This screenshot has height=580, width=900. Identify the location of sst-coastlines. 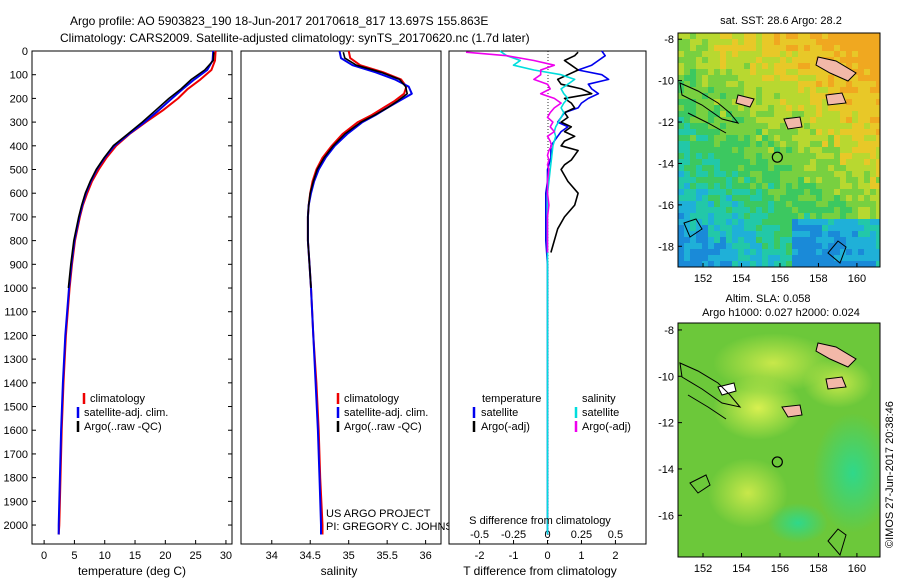
(768, 160).